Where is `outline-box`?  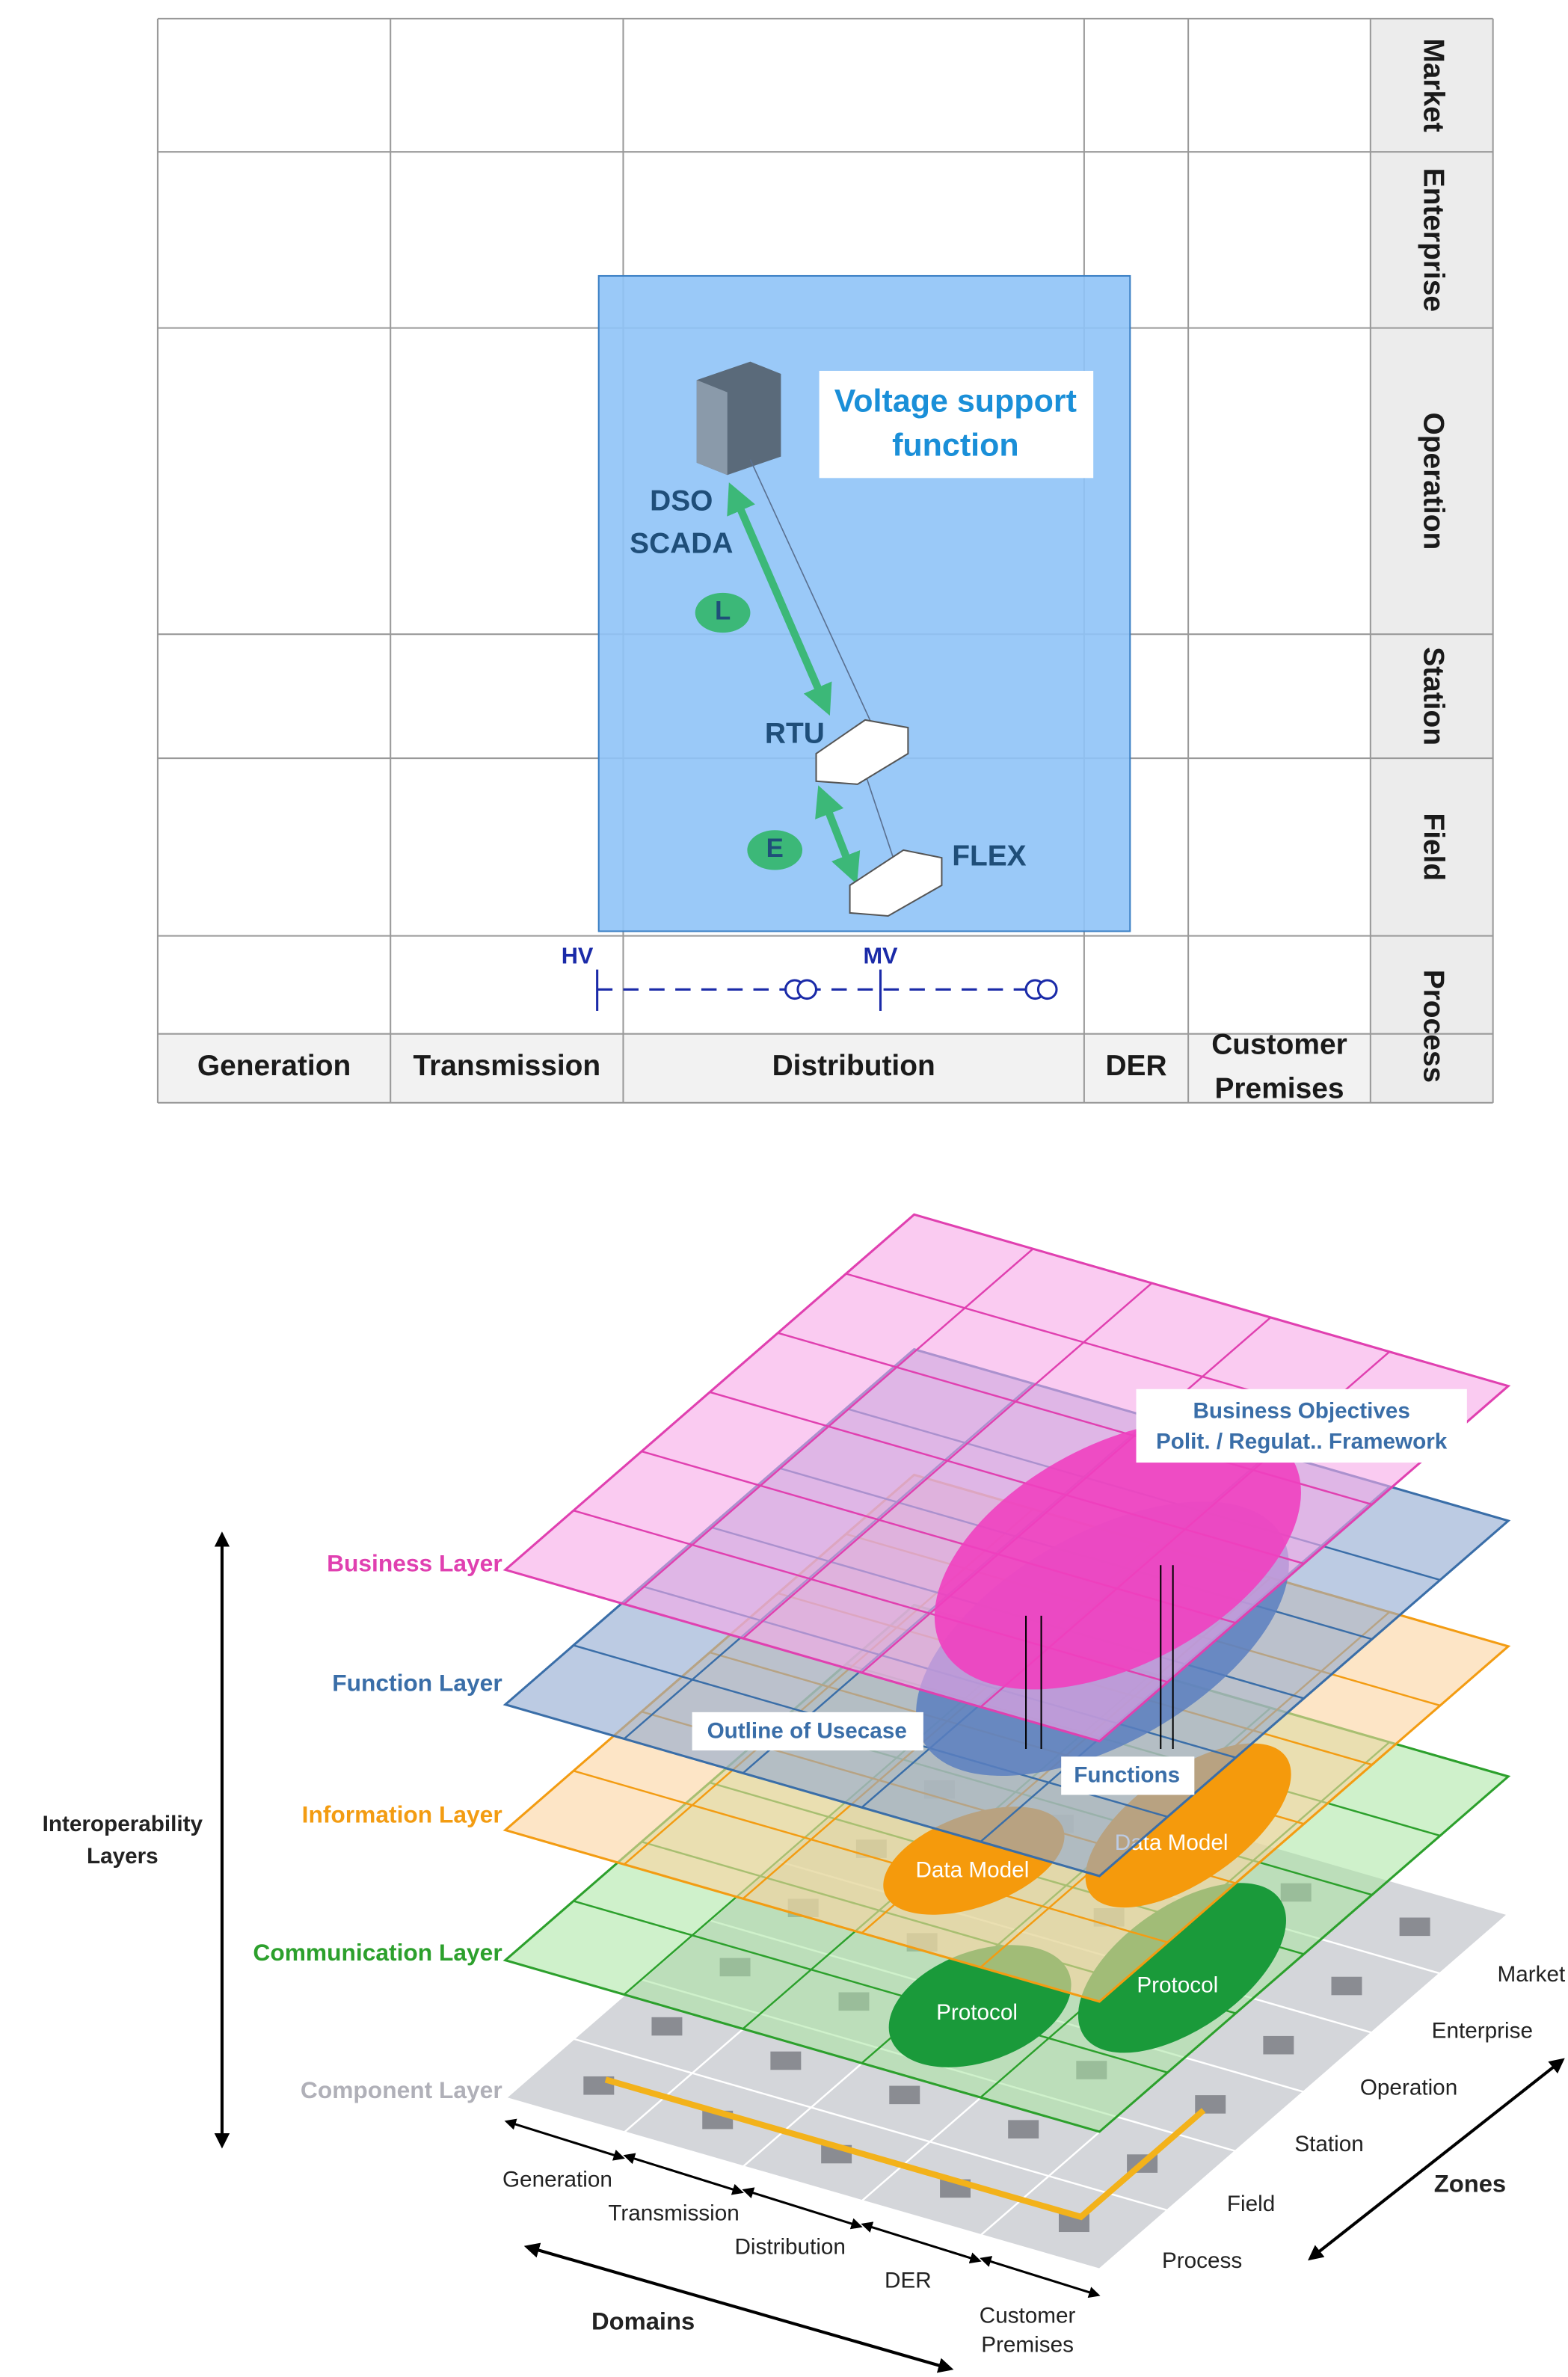 outline-box is located at coordinates (807, 1731).